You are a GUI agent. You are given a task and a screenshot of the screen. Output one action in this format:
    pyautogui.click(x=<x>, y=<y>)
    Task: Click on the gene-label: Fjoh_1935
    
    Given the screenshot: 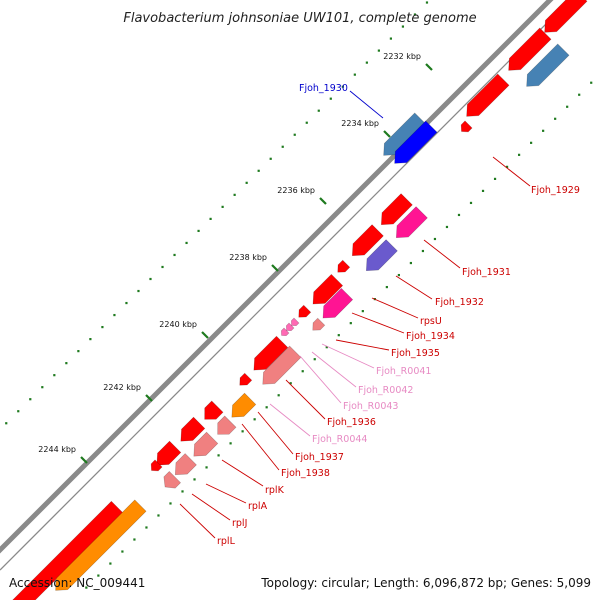 What is the action you would take?
    pyautogui.click(x=415, y=353)
    